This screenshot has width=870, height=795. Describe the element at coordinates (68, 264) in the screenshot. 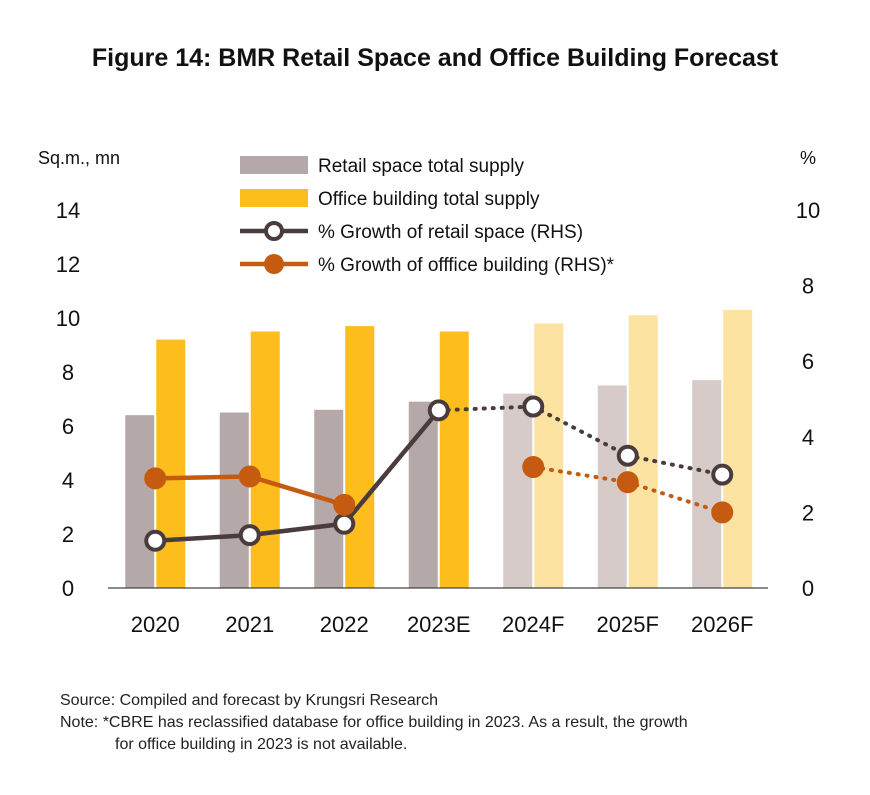

I see `left-tick-label: 12` at that location.